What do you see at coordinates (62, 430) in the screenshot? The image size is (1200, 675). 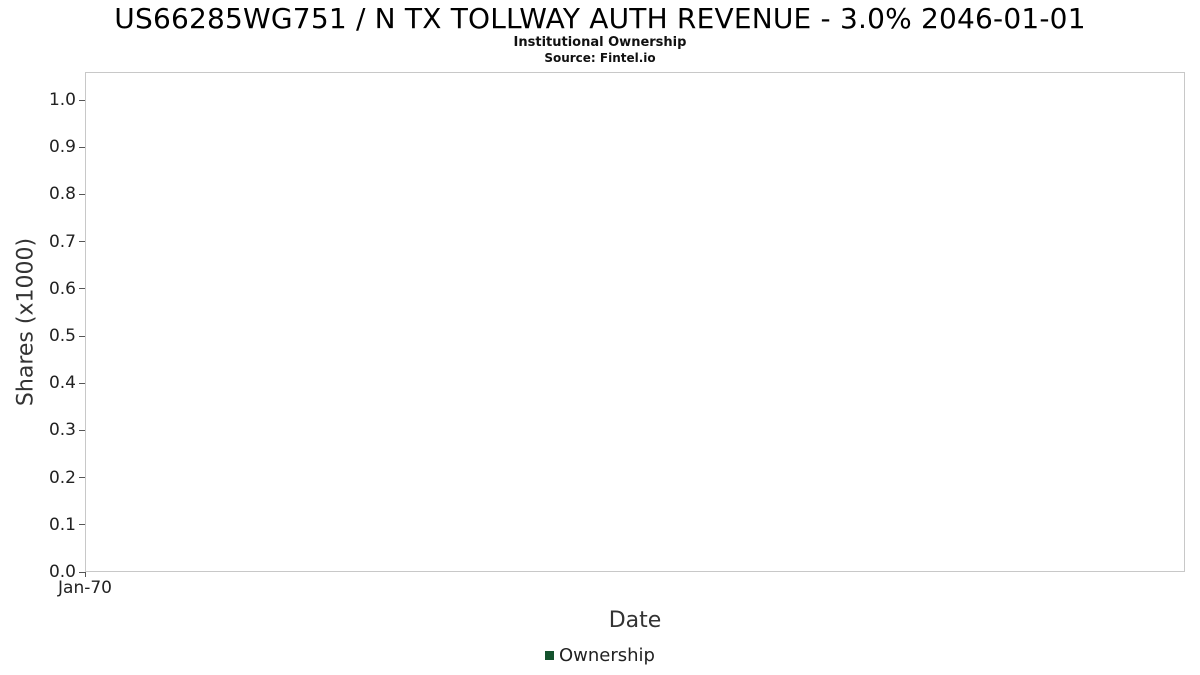 I see `y-tick-label: 0.3` at bounding box center [62, 430].